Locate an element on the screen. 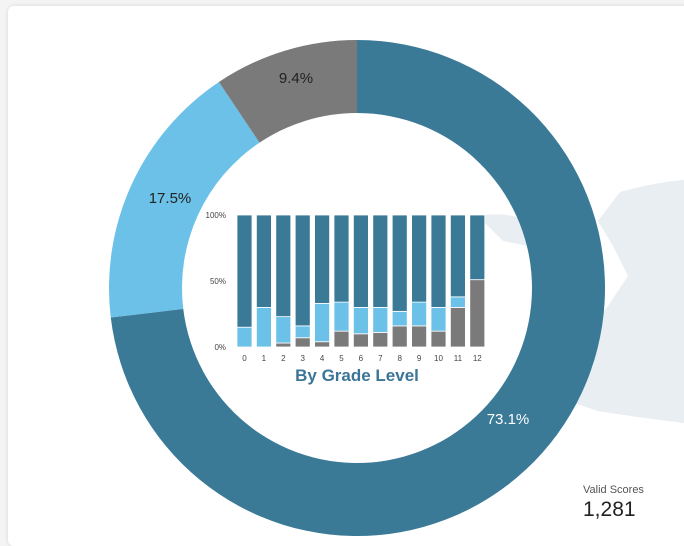  x-tick-label: 0 is located at coordinates (244, 358).